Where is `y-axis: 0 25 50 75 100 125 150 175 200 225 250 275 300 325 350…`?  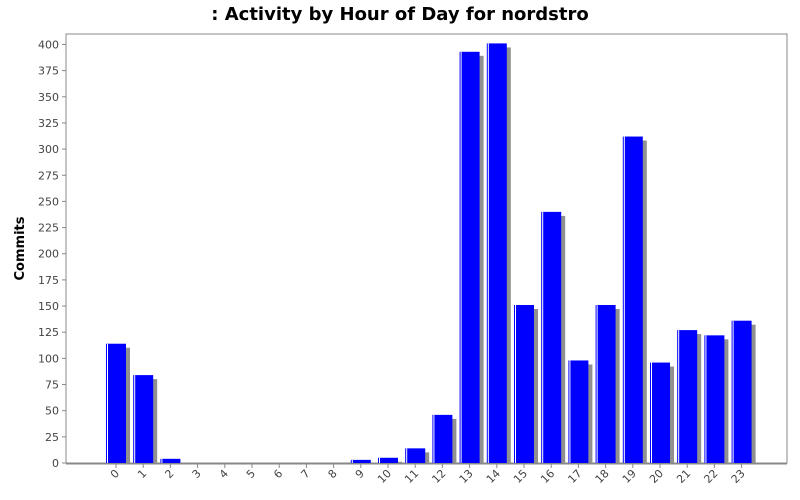
y-axis: 0 25 50 75 100 125 150 175 200 225 250 275 300 325 350… is located at coordinates (52, 254).